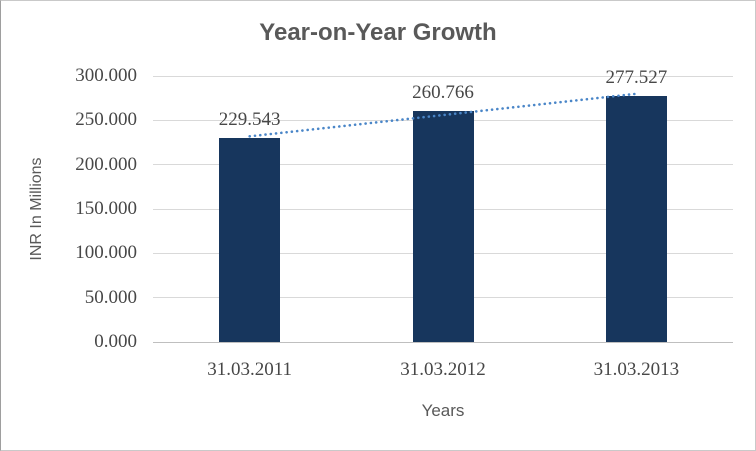 This screenshot has height=451, width=756. I want to click on y-tick-label: 50.000, so click(110, 297).